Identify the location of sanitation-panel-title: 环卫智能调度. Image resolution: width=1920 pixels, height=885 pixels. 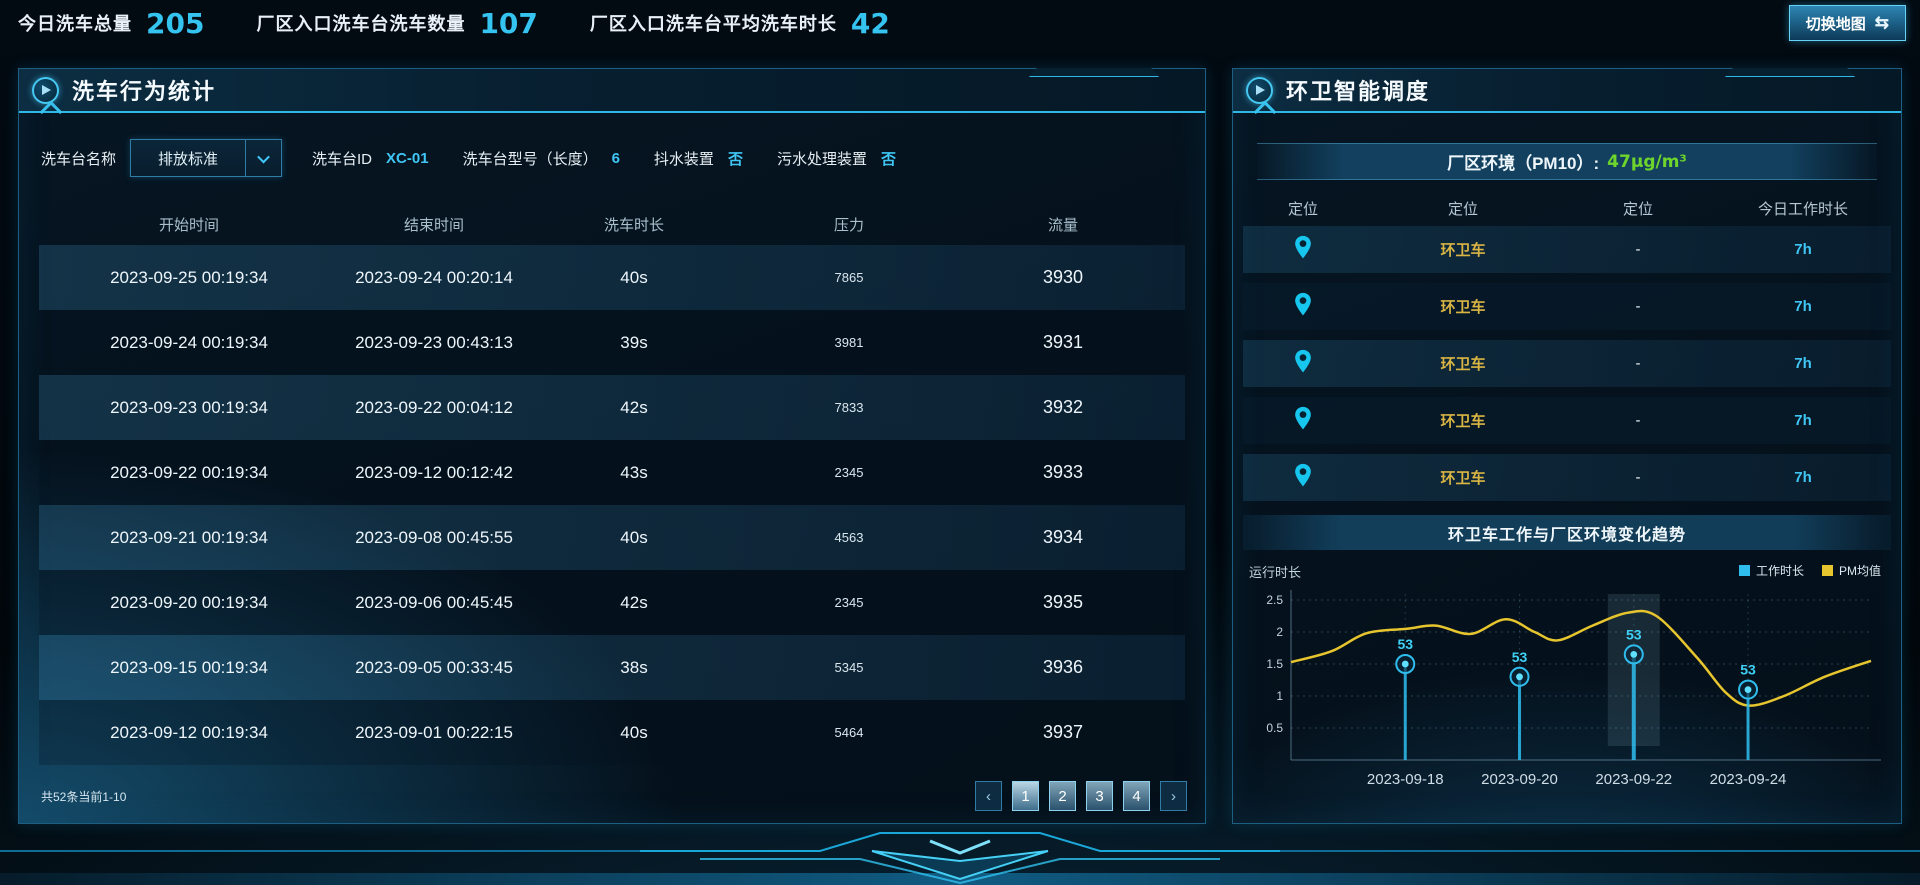
(1358, 91).